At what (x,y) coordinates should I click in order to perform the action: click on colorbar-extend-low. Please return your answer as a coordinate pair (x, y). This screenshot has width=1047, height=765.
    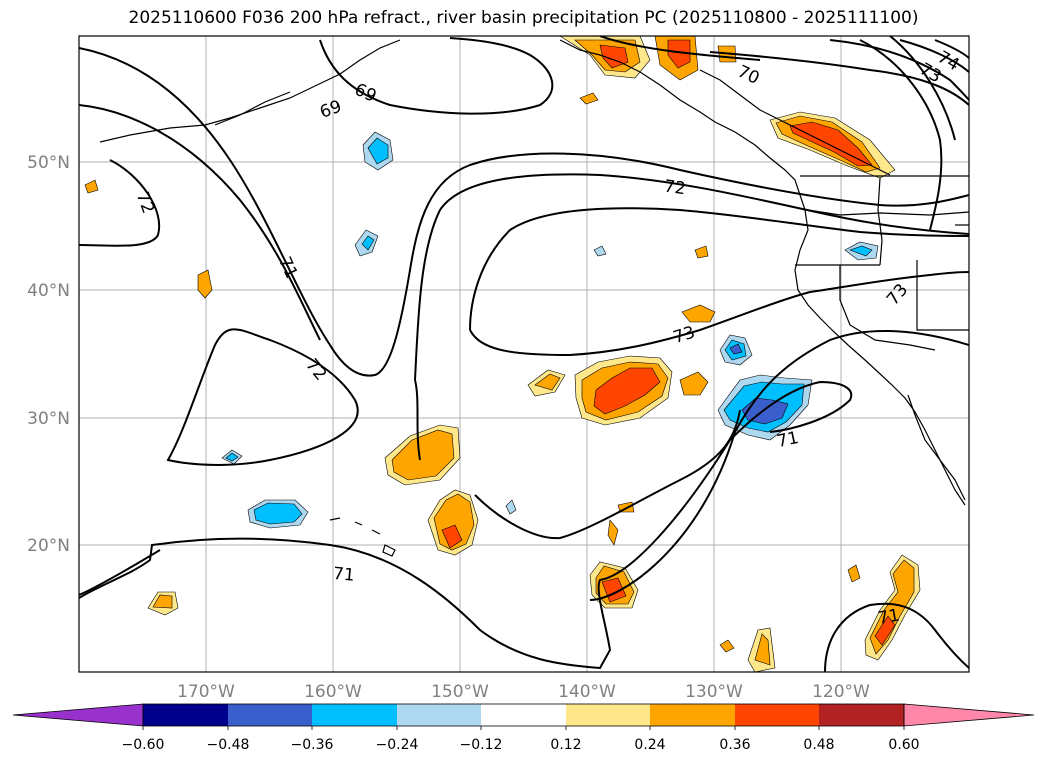
    Looking at the image, I should click on (78, 715).